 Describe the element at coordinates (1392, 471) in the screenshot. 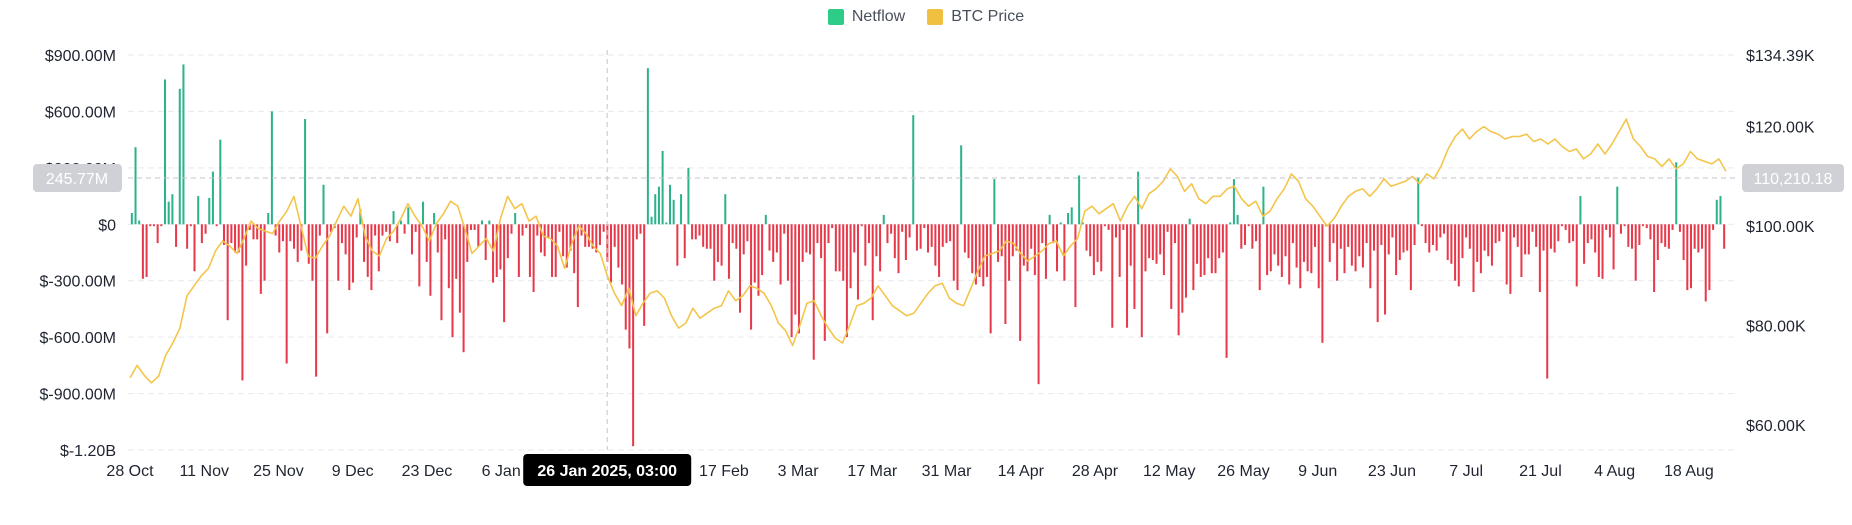

I see `x-tick-label: 23 Jun` at that location.